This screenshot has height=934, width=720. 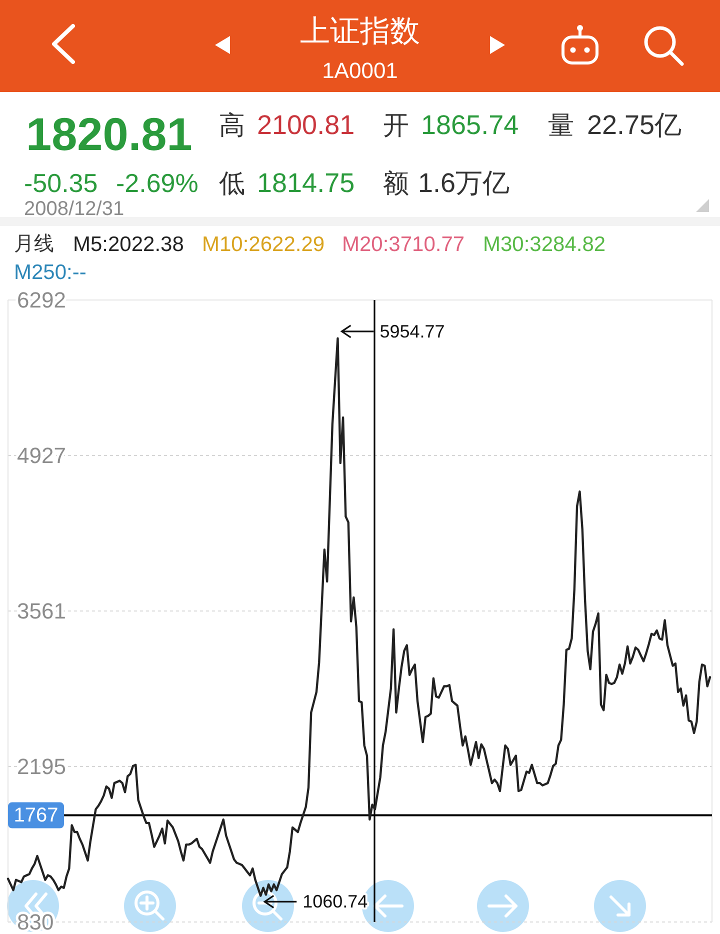 I want to click on text: 22.75亿, so click(x=634, y=125).